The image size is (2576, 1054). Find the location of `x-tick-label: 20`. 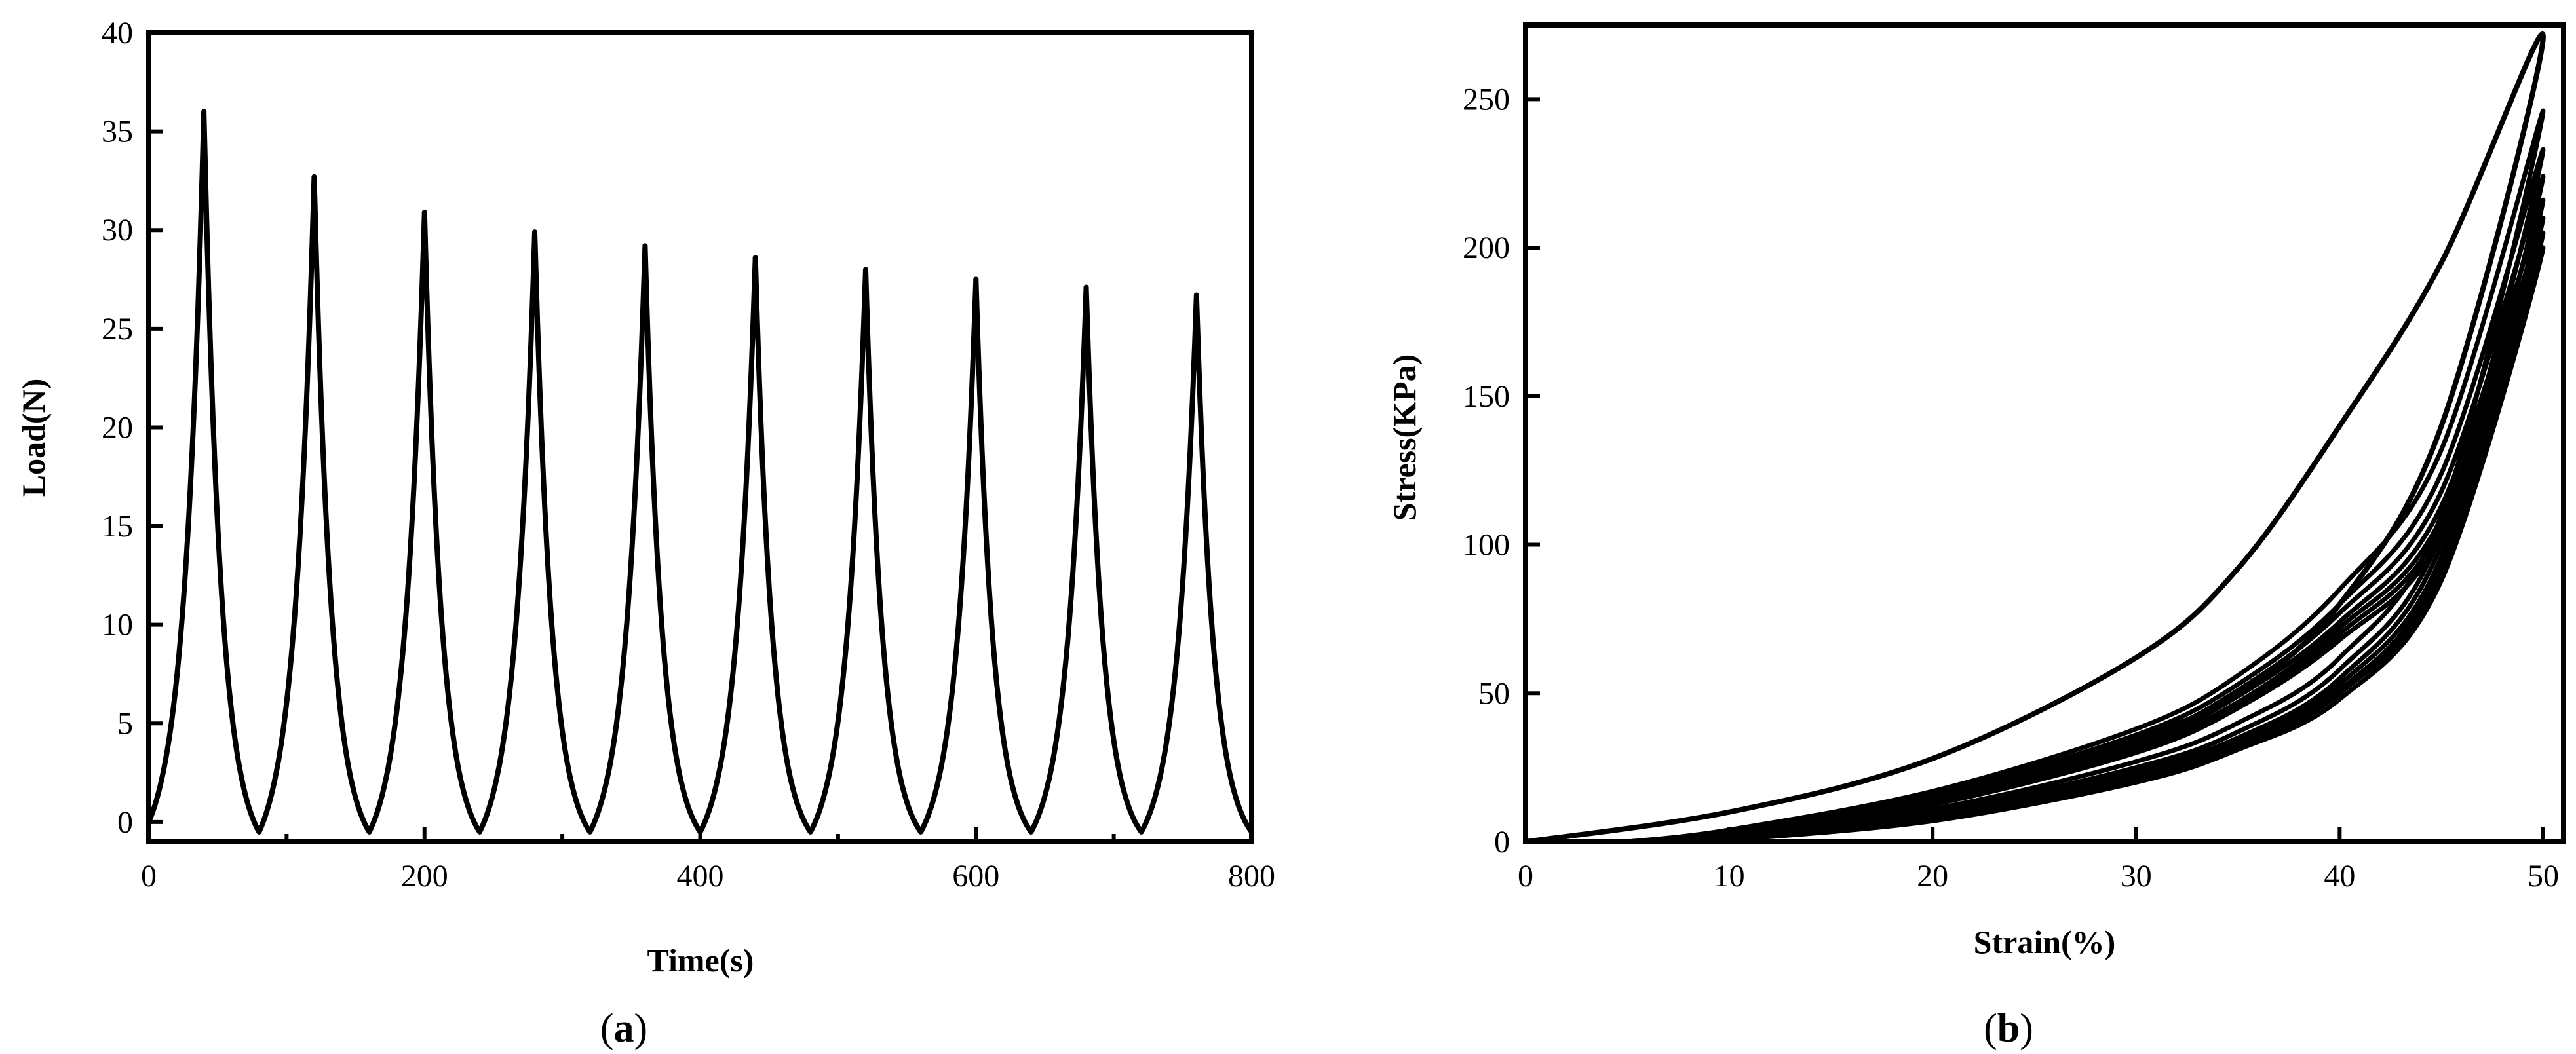

x-tick-label: 20 is located at coordinates (1932, 876).